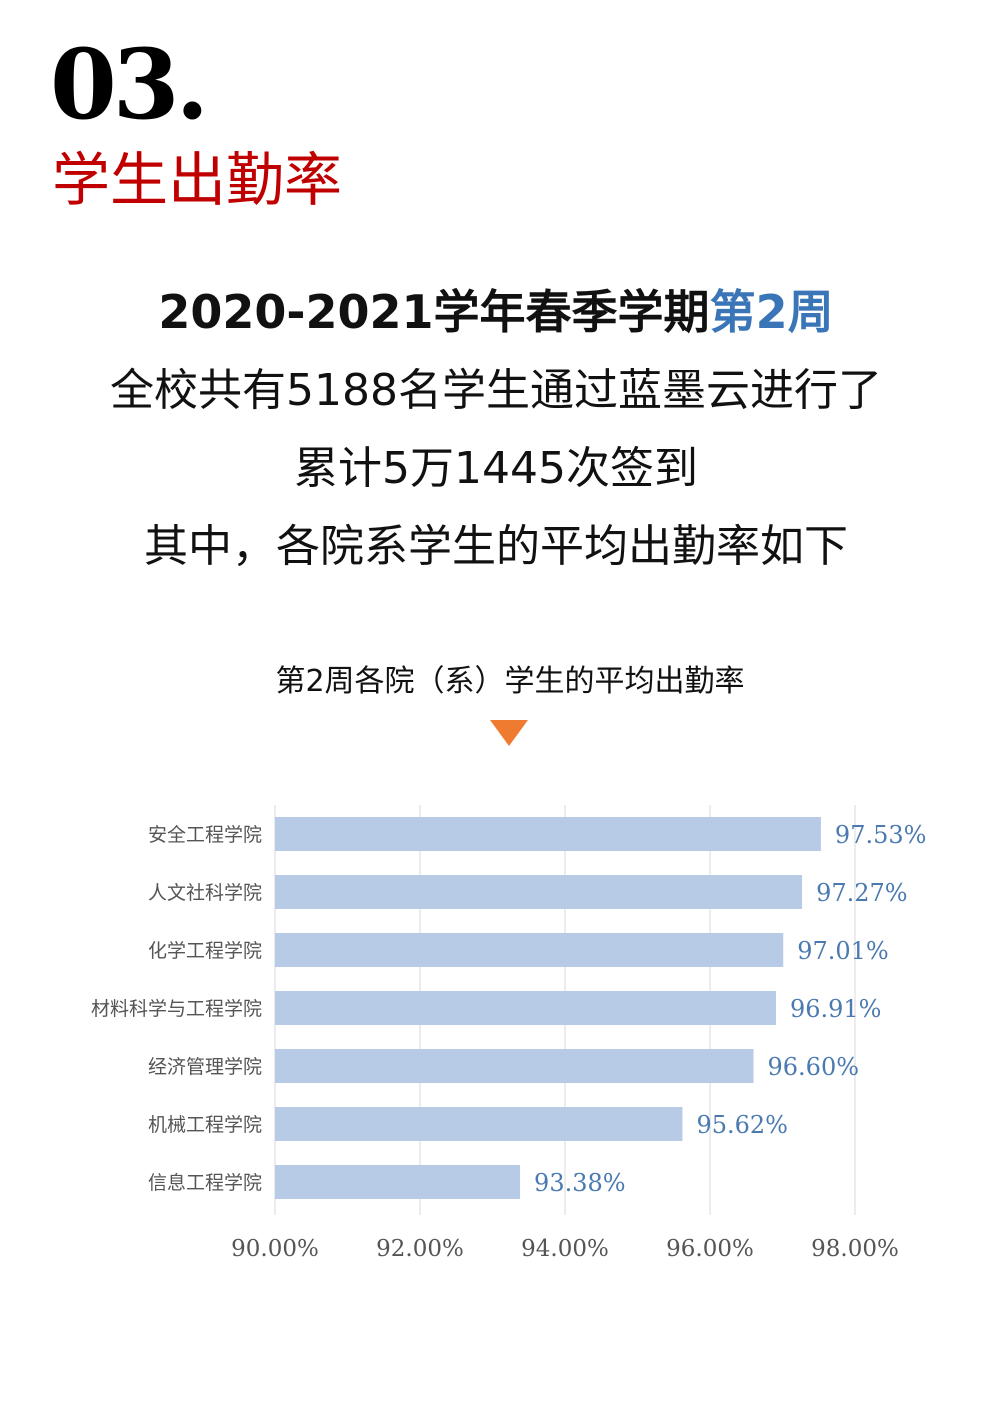 The image size is (992, 1403). Describe the element at coordinates (129, 84) in the screenshot. I see `section-number: 03.` at that location.